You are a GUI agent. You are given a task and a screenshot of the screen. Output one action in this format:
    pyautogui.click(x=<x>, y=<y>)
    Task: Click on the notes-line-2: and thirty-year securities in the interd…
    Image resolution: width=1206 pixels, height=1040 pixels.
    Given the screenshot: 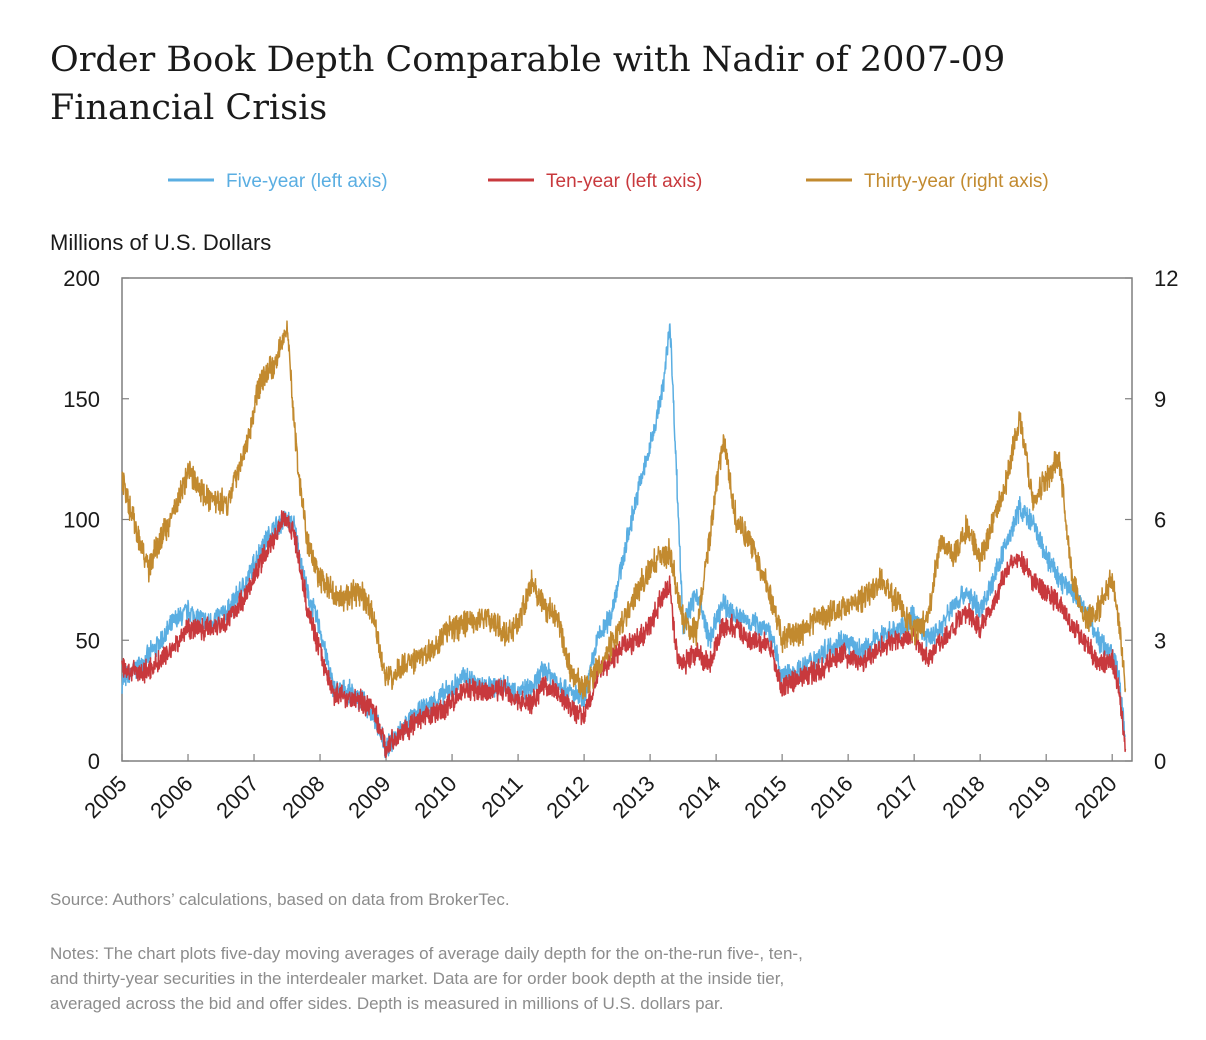 What is the action you would take?
    pyautogui.click(x=417, y=978)
    